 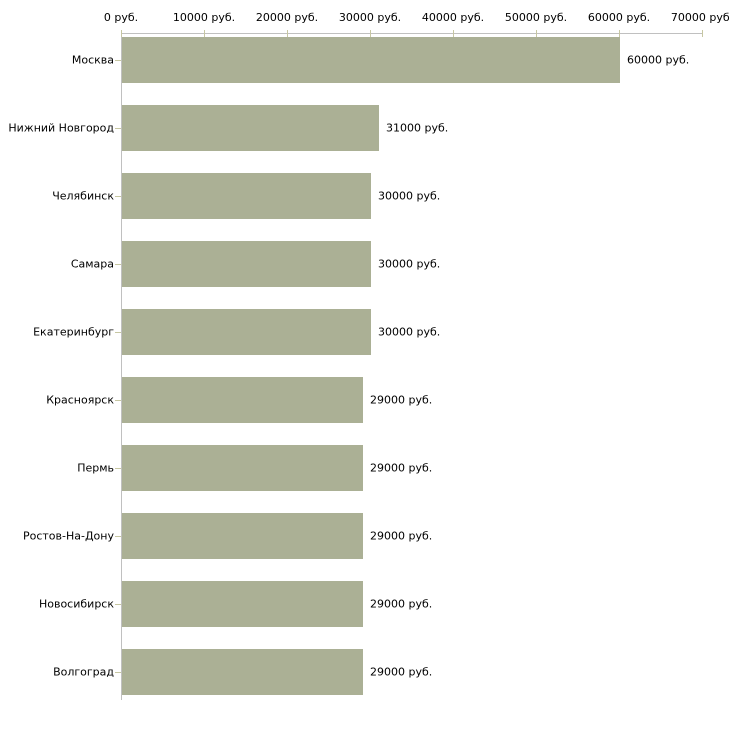 I want to click on category-label: Пермь, so click(x=95, y=468).